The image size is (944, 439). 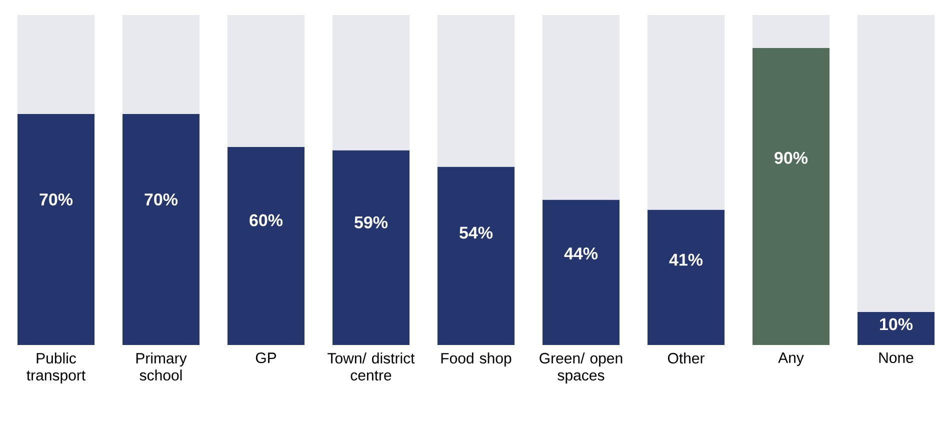 What do you see at coordinates (371, 222) in the screenshot?
I see `data-label: 59%` at bounding box center [371, 222].